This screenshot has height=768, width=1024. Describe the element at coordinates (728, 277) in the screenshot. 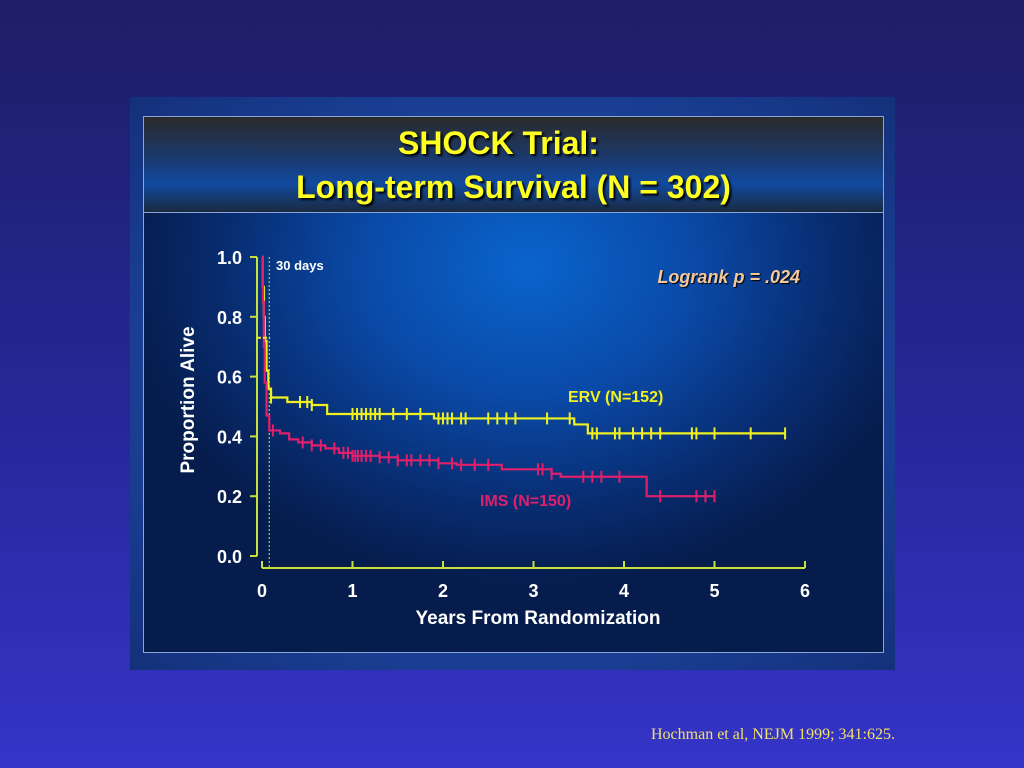

I see `logrank-label: Logrank p = .024` at that location.